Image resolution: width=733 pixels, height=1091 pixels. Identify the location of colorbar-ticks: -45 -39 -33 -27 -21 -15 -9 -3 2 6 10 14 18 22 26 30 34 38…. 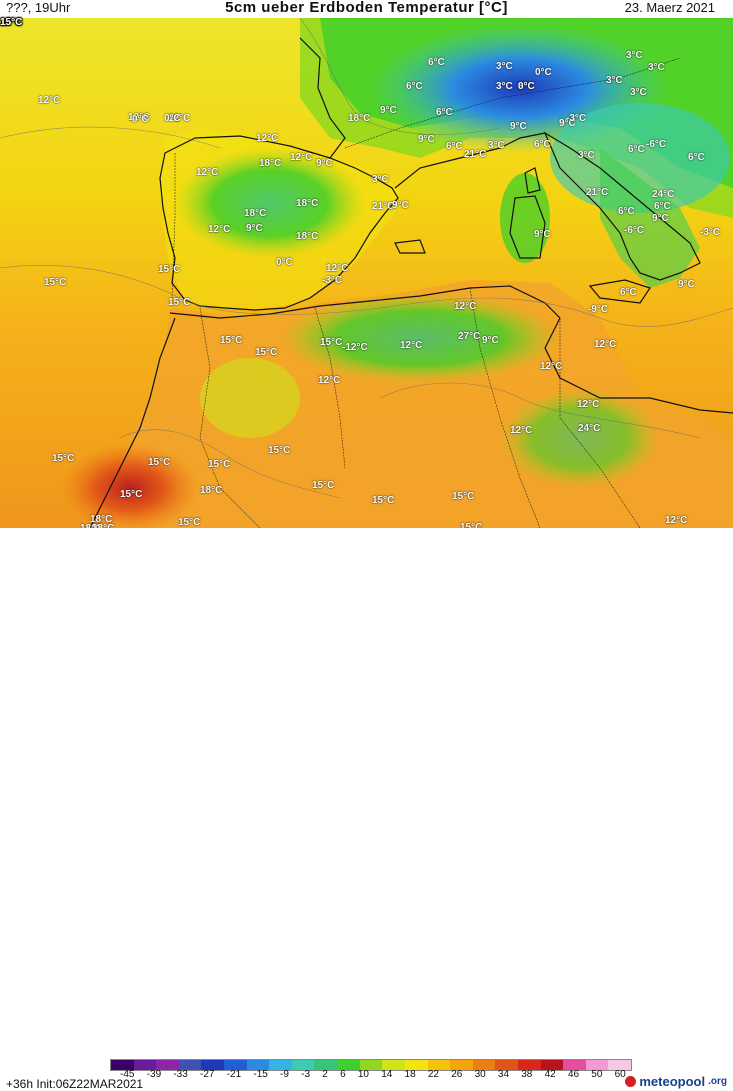
(373, 1074).